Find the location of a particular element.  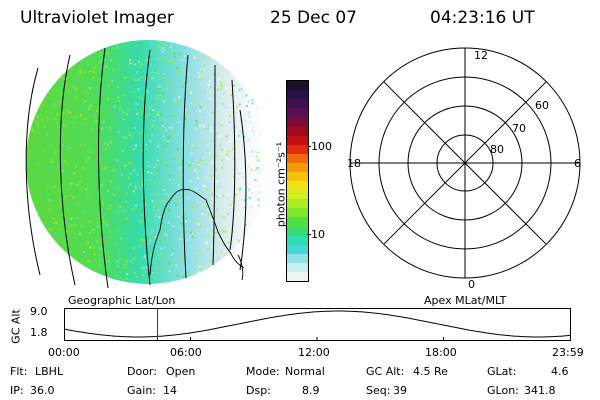

timeline-left-label: Geographic Lat/Lon is located at coordinates (122, 300).